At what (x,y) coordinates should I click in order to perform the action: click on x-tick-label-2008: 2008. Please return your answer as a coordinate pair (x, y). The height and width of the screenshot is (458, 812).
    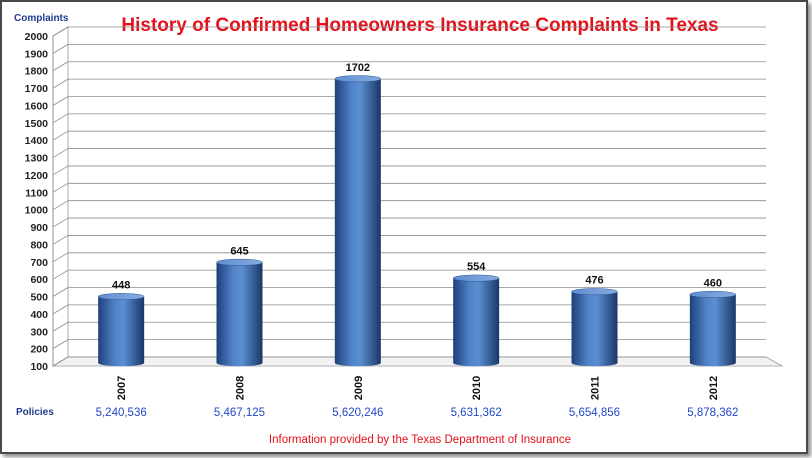
    Looking at the image, I should click on (241, 388).